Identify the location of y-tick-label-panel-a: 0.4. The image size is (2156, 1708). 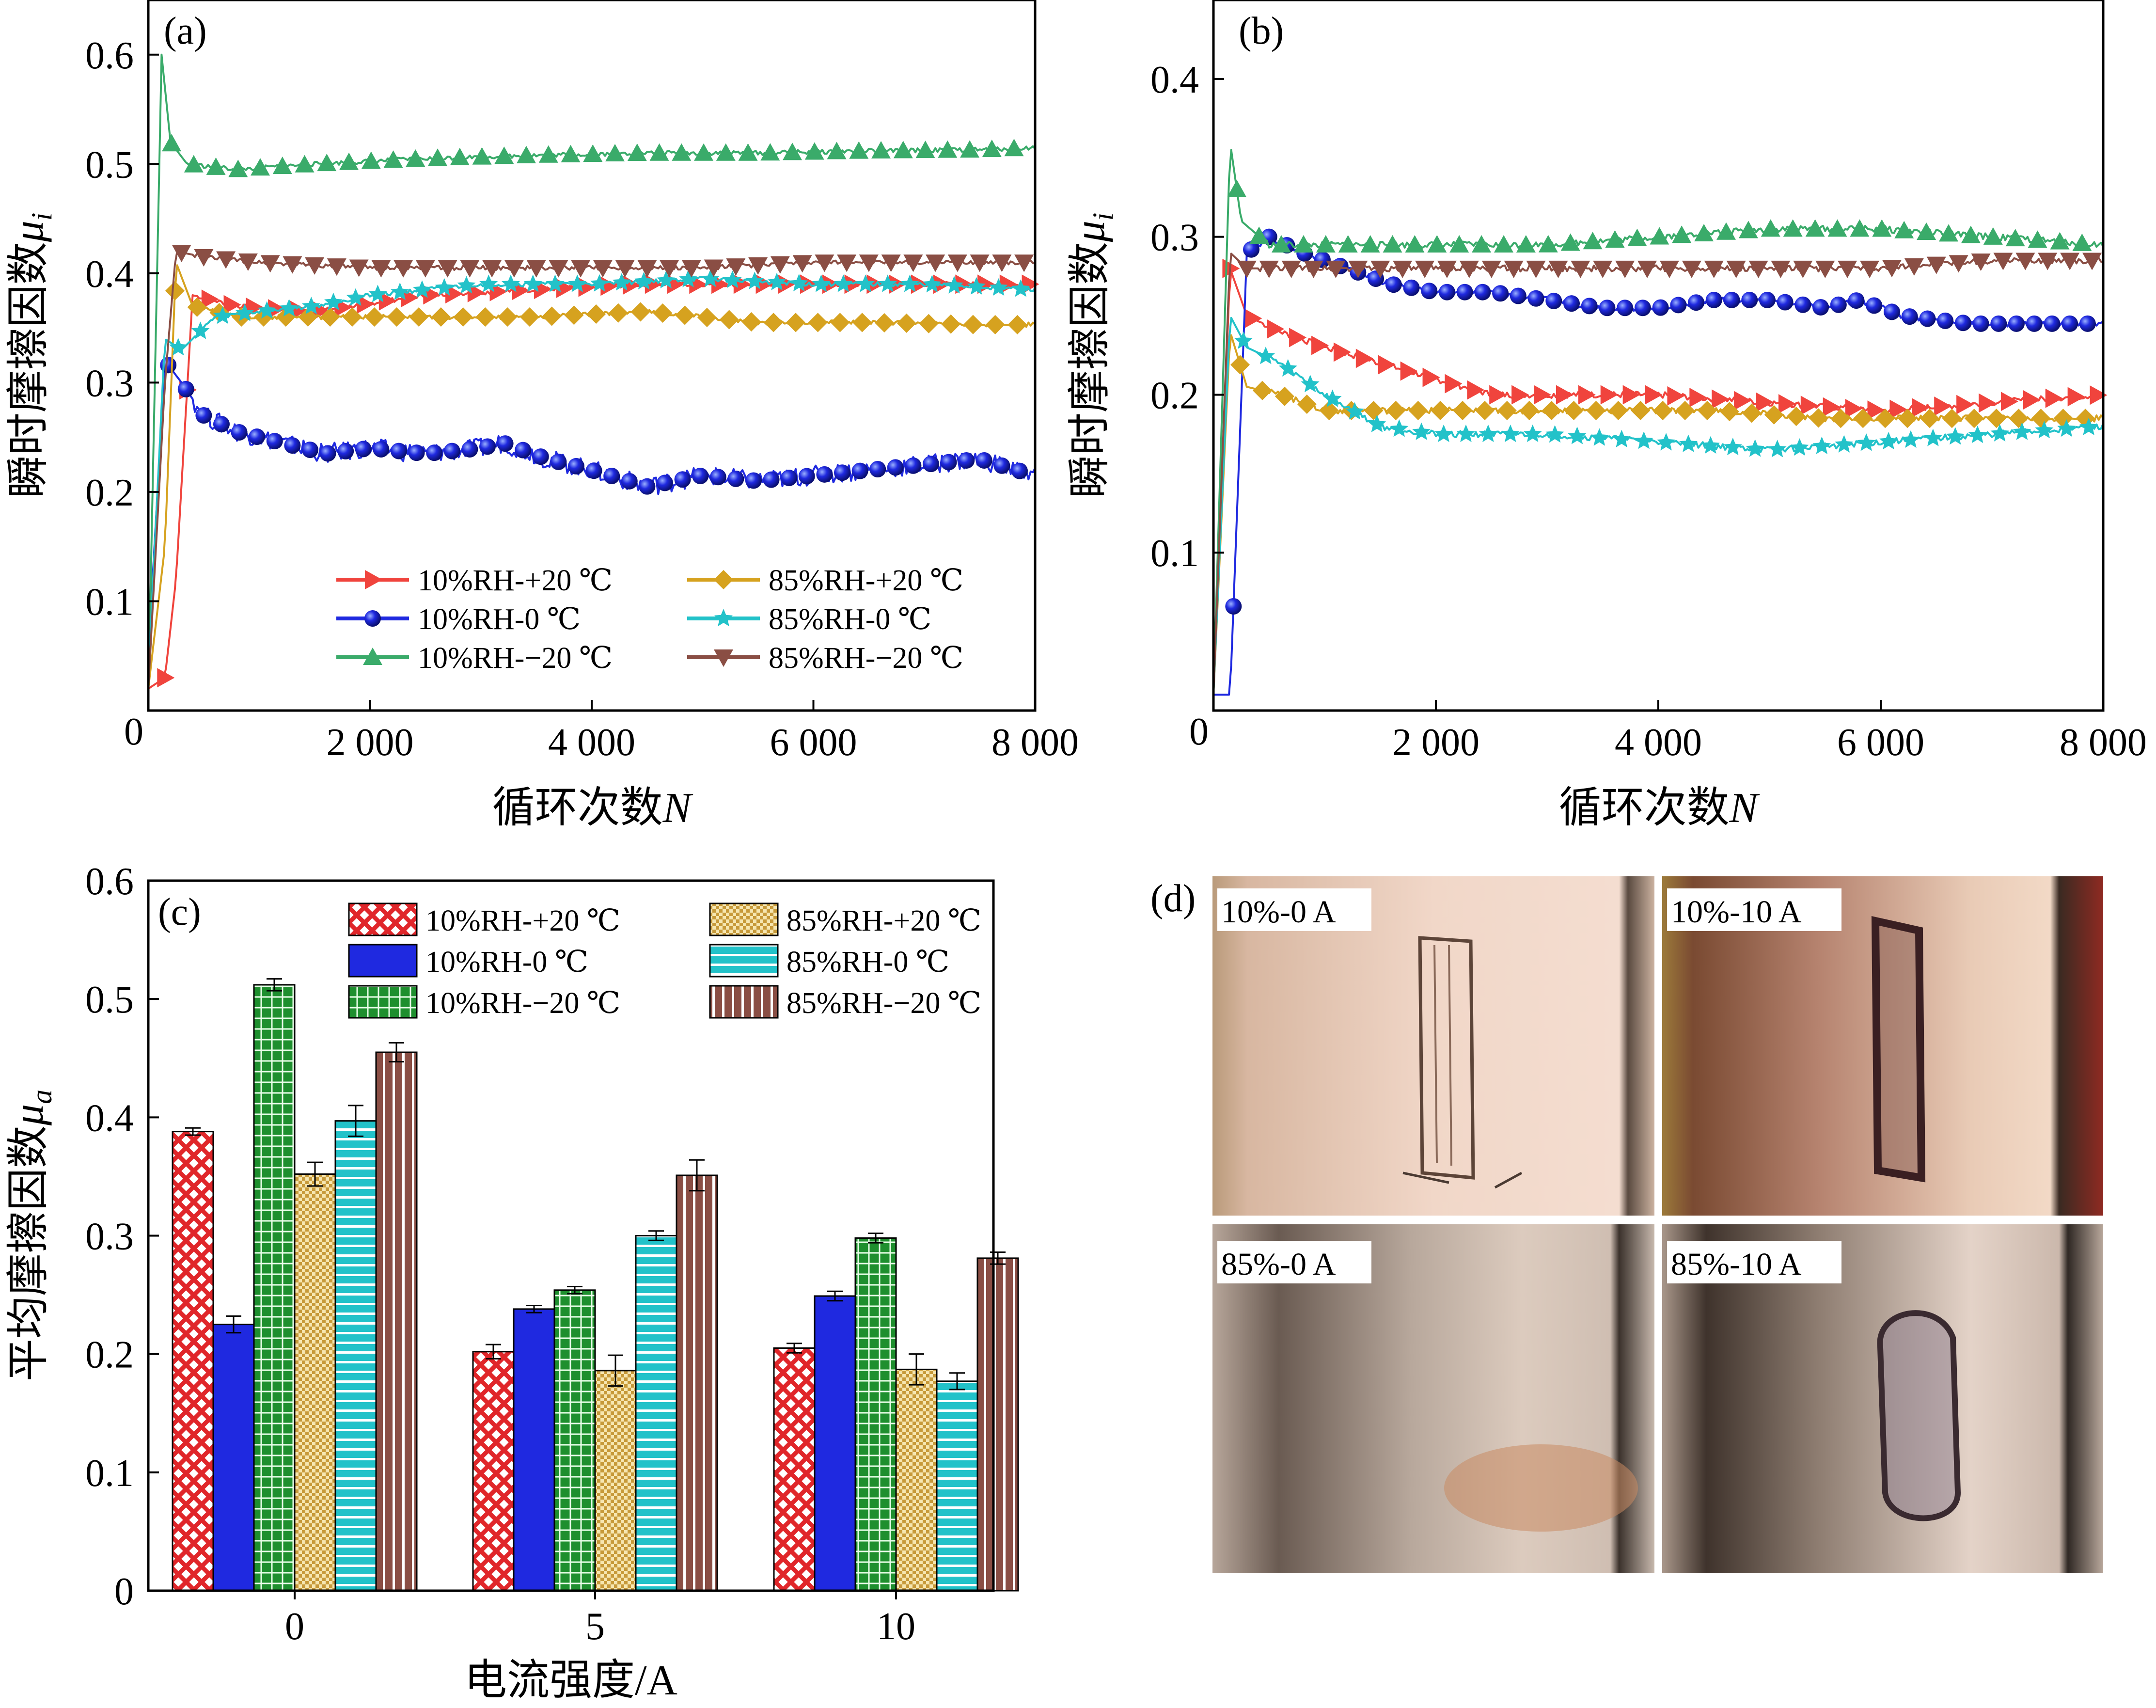
(109, 274).